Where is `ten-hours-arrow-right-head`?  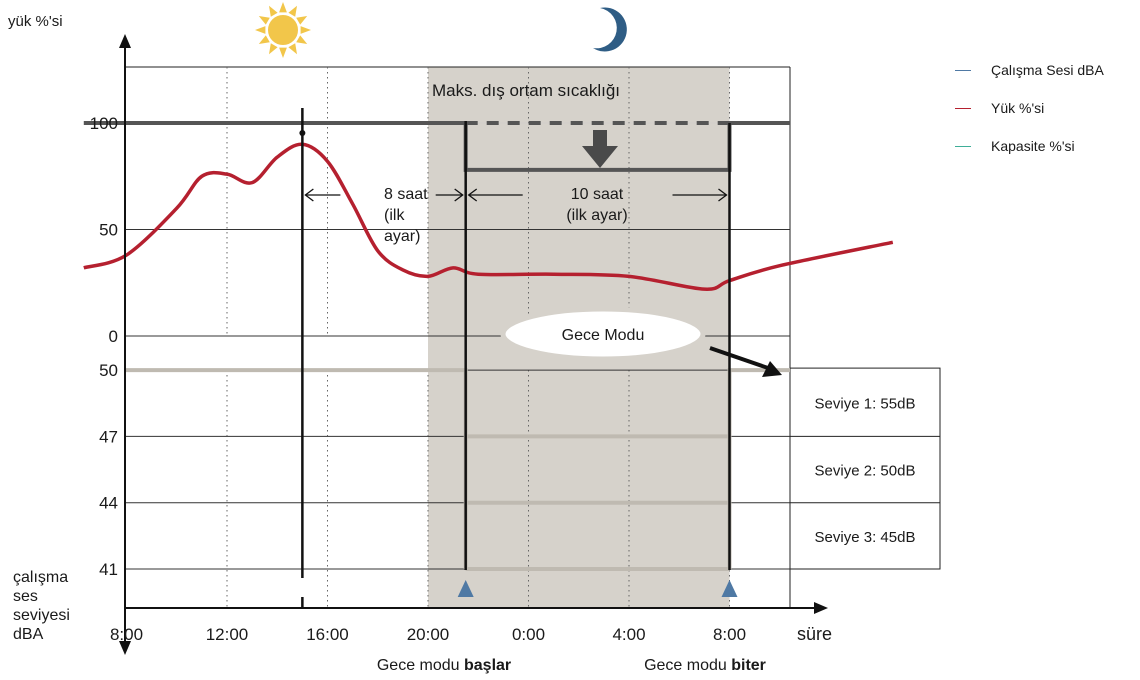
ten-hours-arrow-right-head is located at coordinates (723, 195).